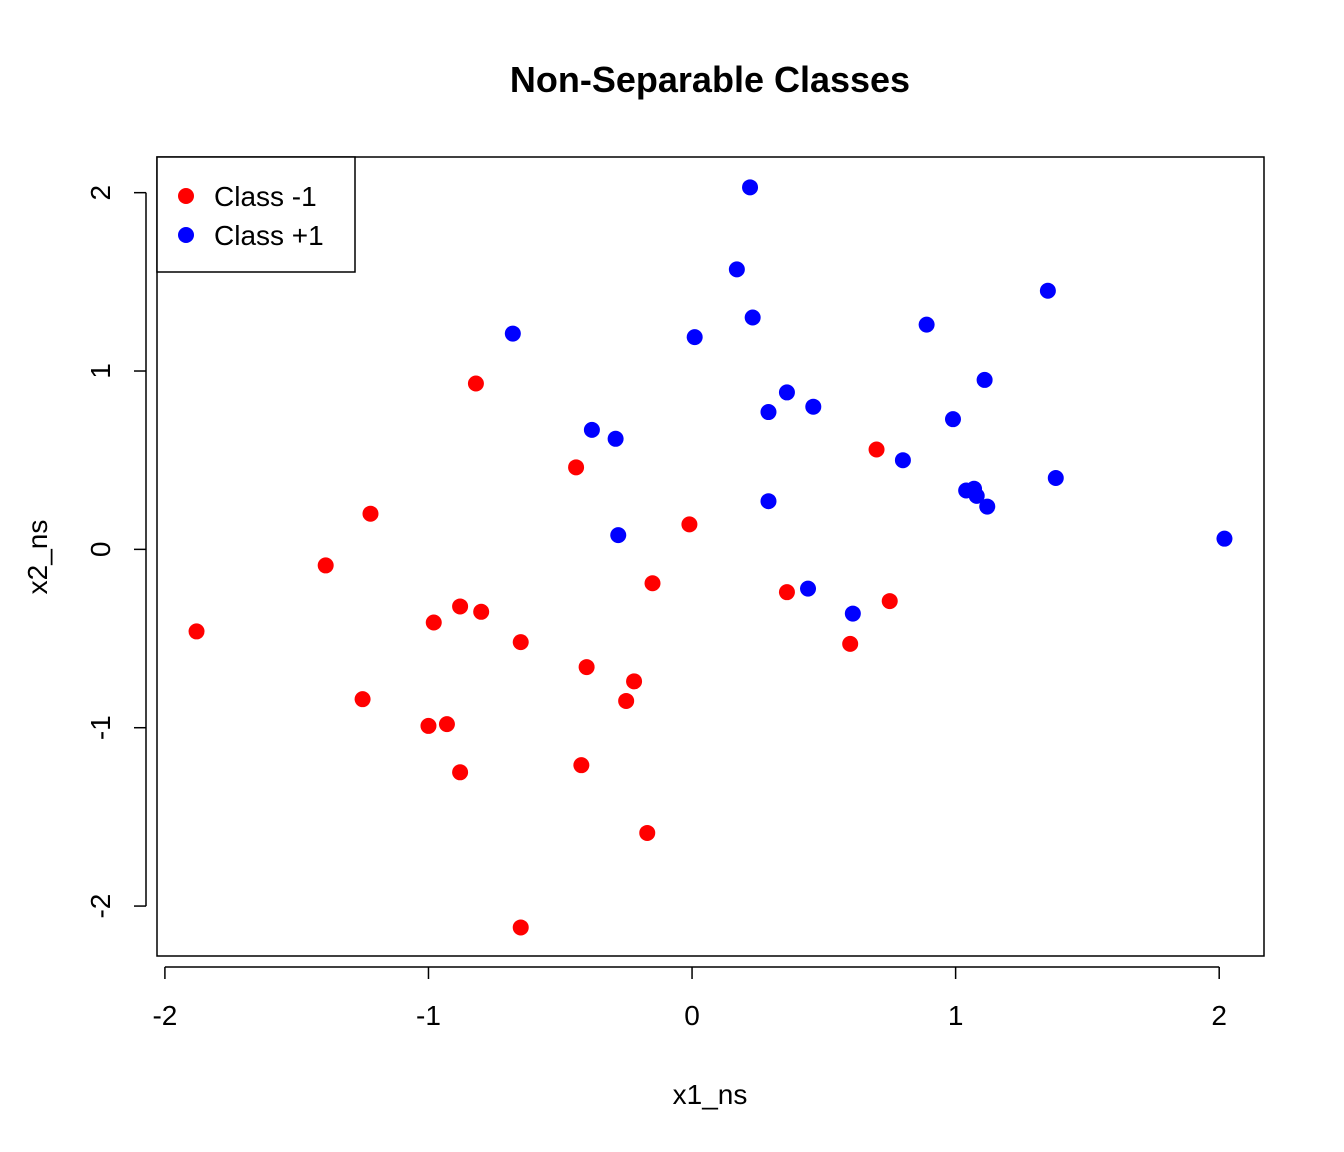 This screenshot has width=1344, height=1152. I want to click on y-axis: -2 -1 0 1 2, so click(116, 552).